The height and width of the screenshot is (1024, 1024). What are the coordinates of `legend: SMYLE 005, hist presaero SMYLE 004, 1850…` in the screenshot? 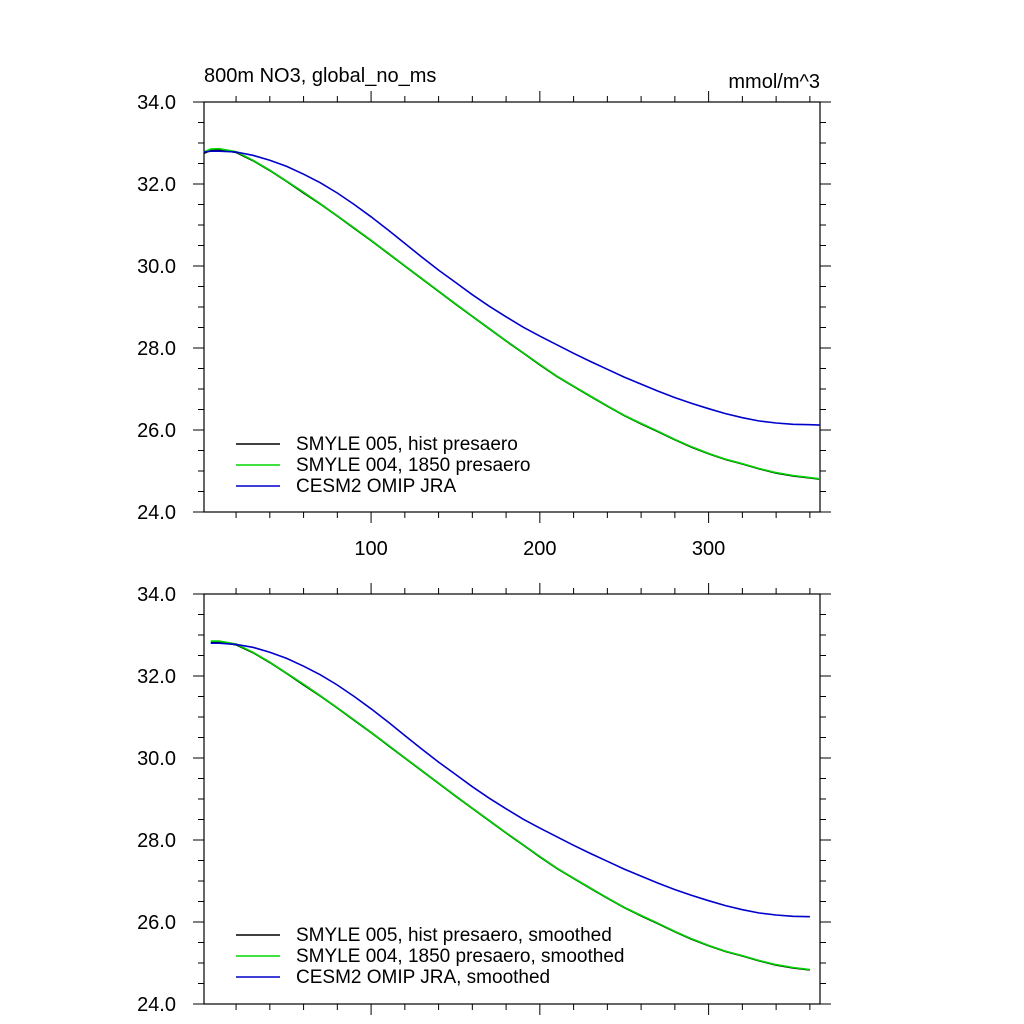 It's located at (383, 465).